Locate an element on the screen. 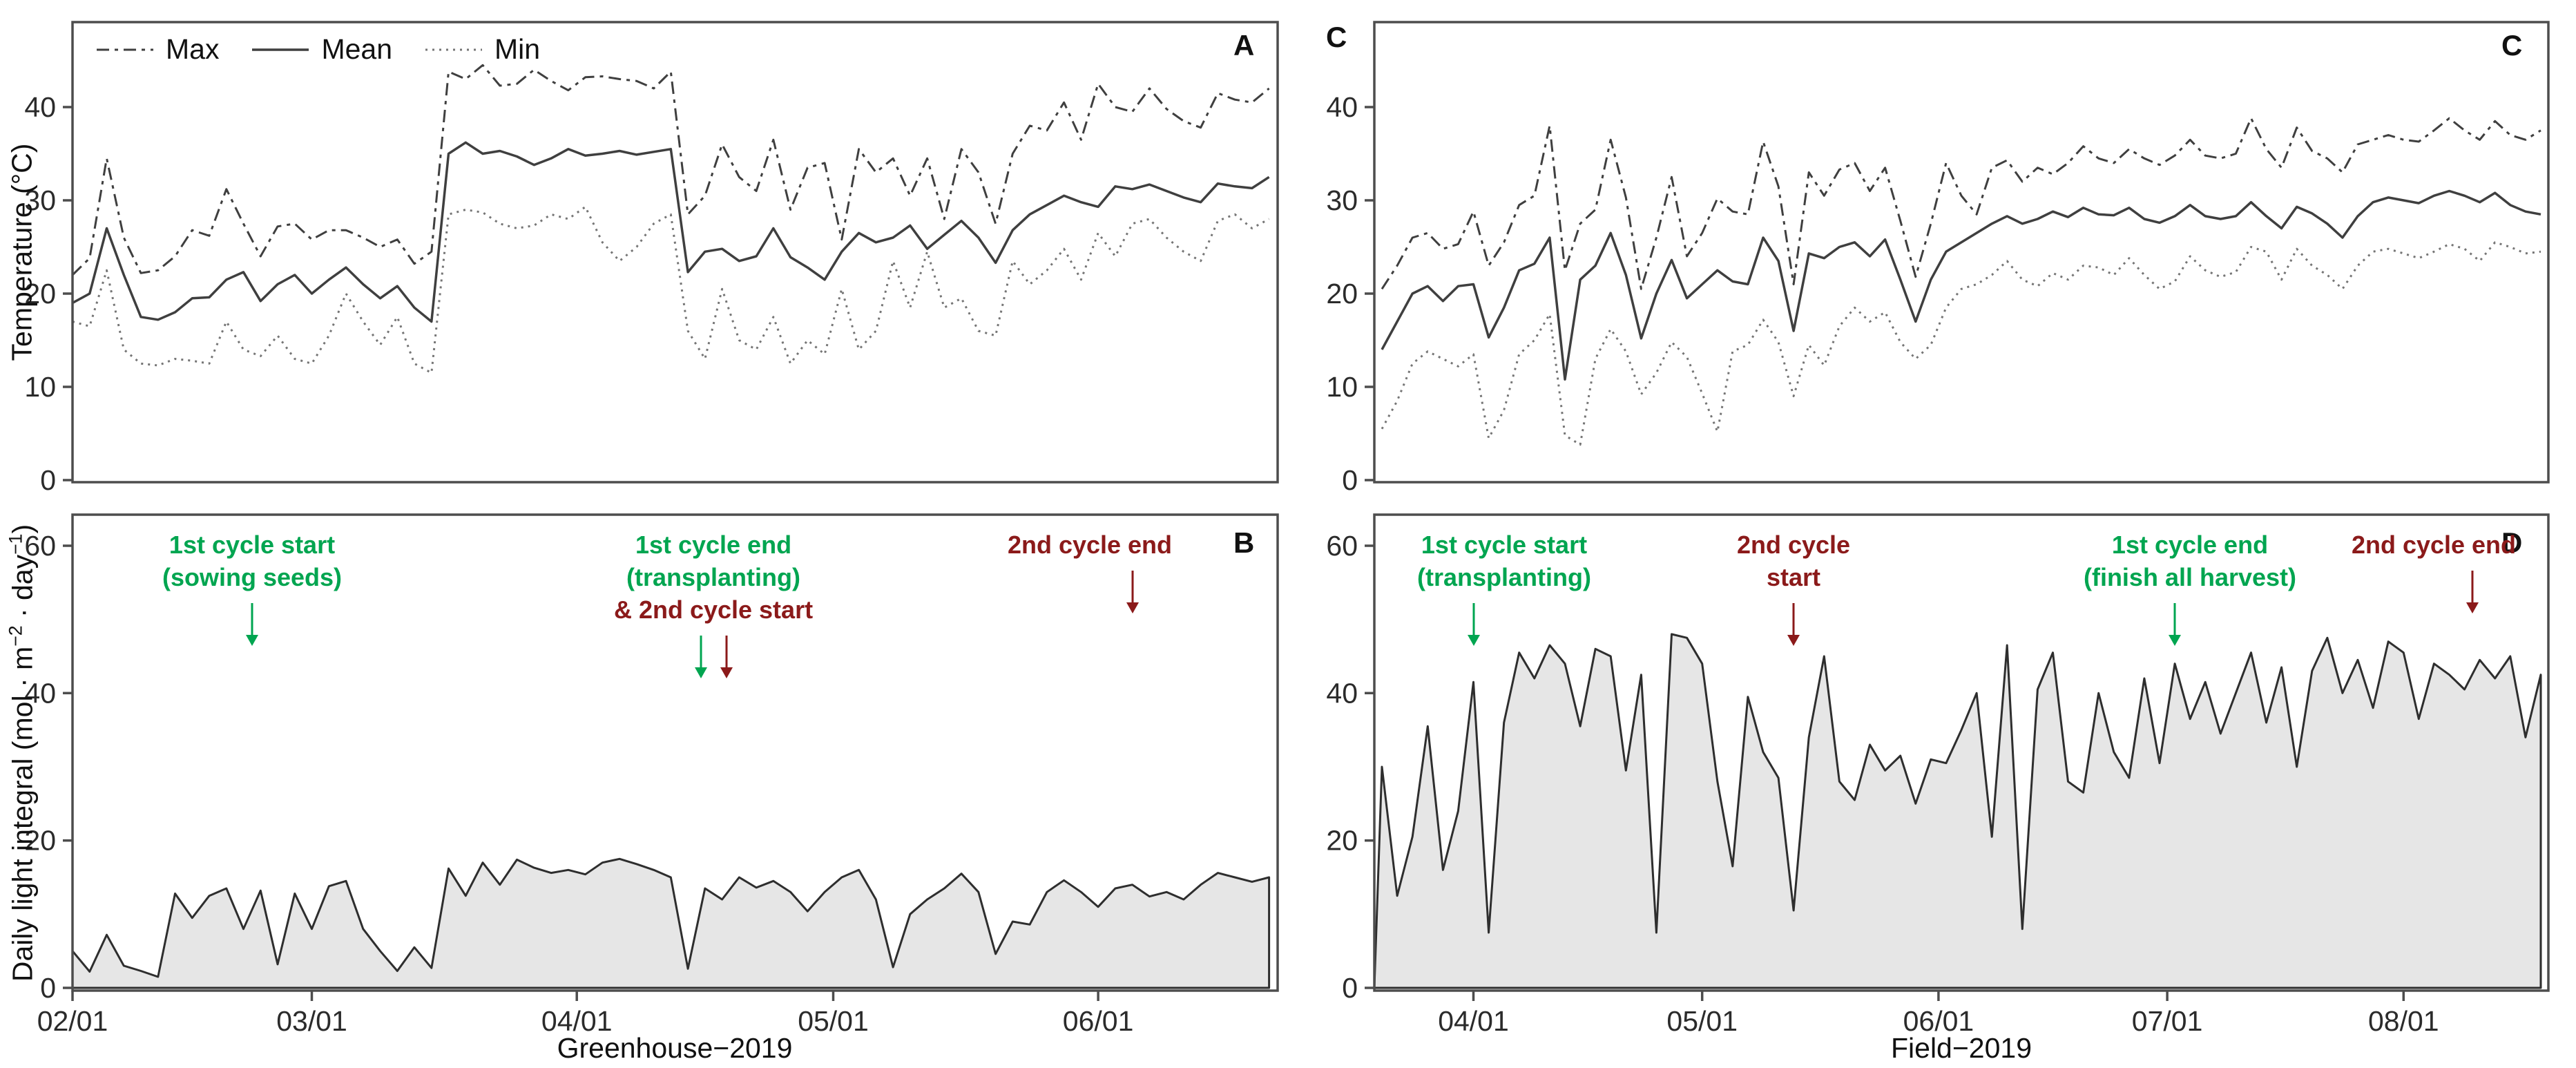  x-tick-label: 08/01 is located at coordinates (2403, 1021).